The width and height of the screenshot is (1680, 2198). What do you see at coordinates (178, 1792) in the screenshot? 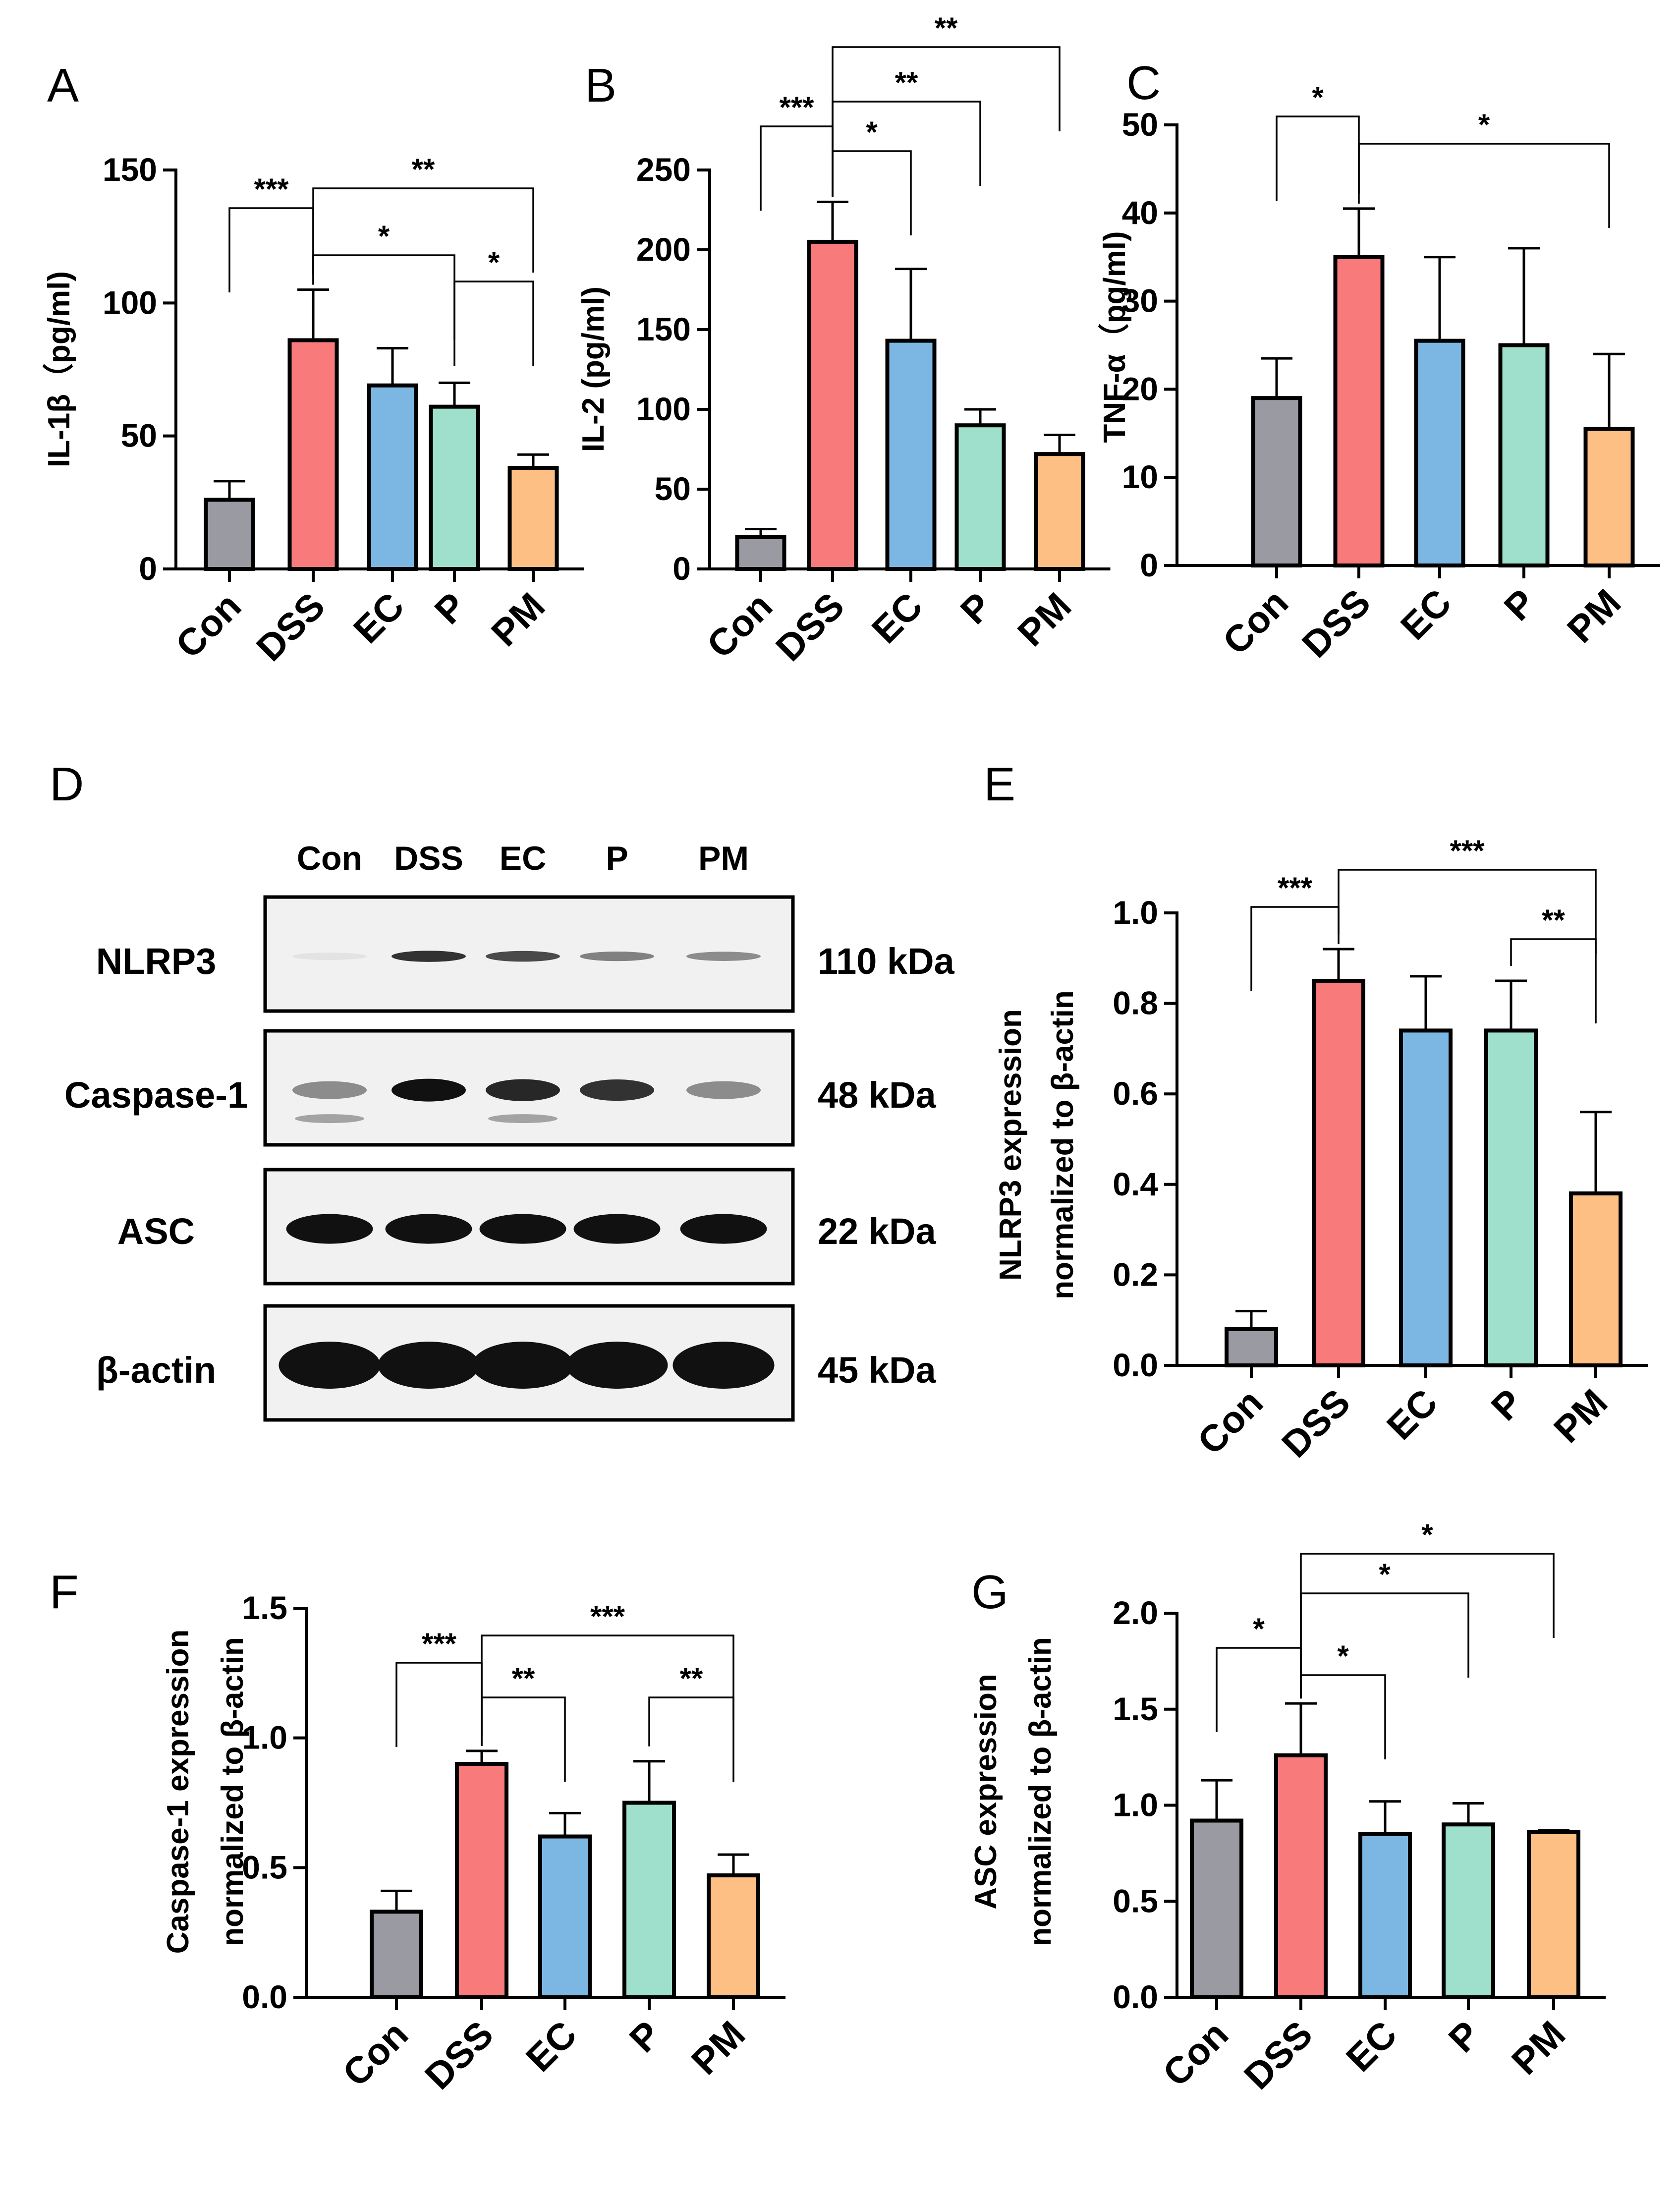
I see `y-axis-title: Caspase-1 expression` at bounding box center [178, 1792].